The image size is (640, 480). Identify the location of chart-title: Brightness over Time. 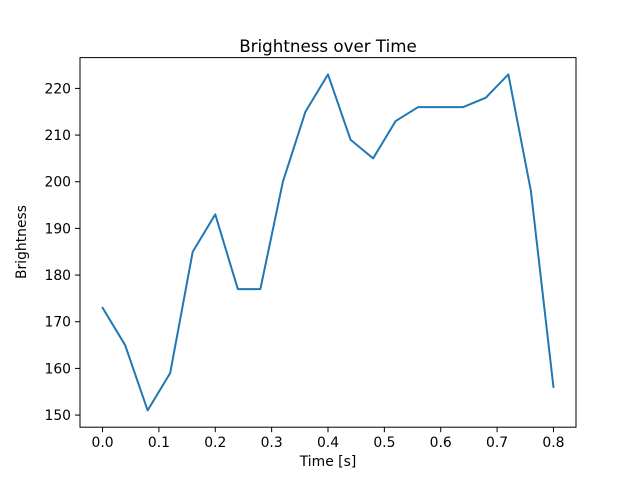
(328, 46).